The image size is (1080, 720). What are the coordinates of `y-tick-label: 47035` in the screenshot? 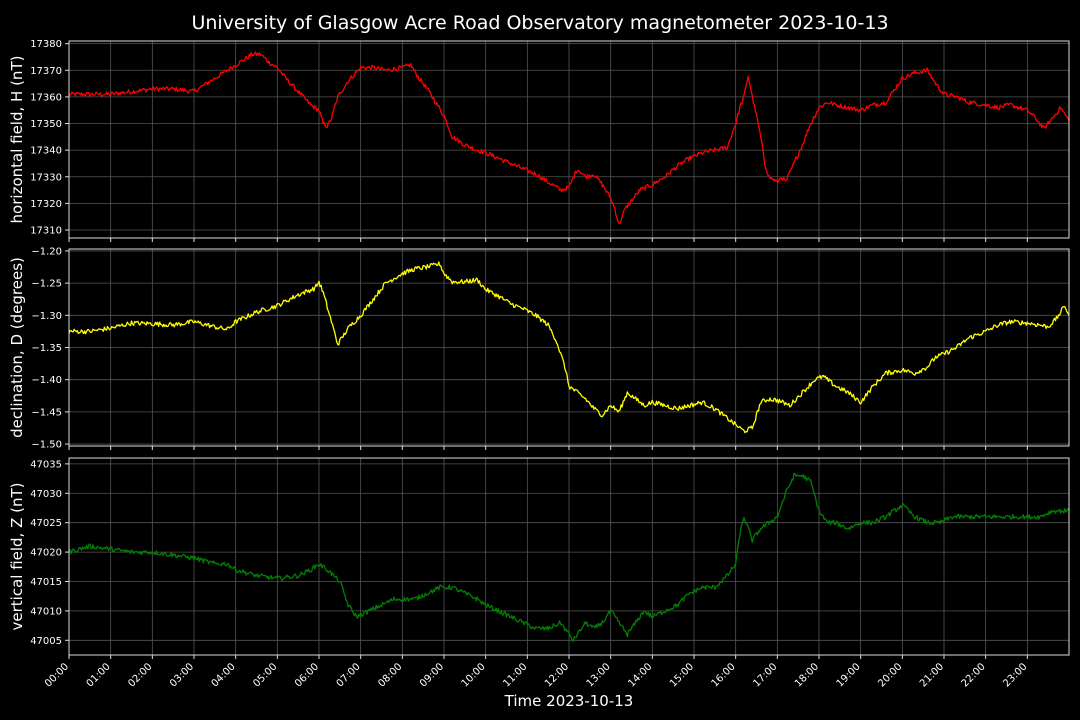 It's located at (46, 464).